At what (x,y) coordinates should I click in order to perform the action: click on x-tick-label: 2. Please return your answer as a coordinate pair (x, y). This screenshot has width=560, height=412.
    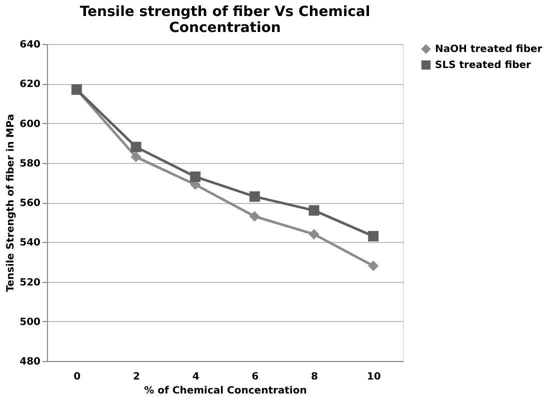
    Looking at the image, I should click on (136, 377).